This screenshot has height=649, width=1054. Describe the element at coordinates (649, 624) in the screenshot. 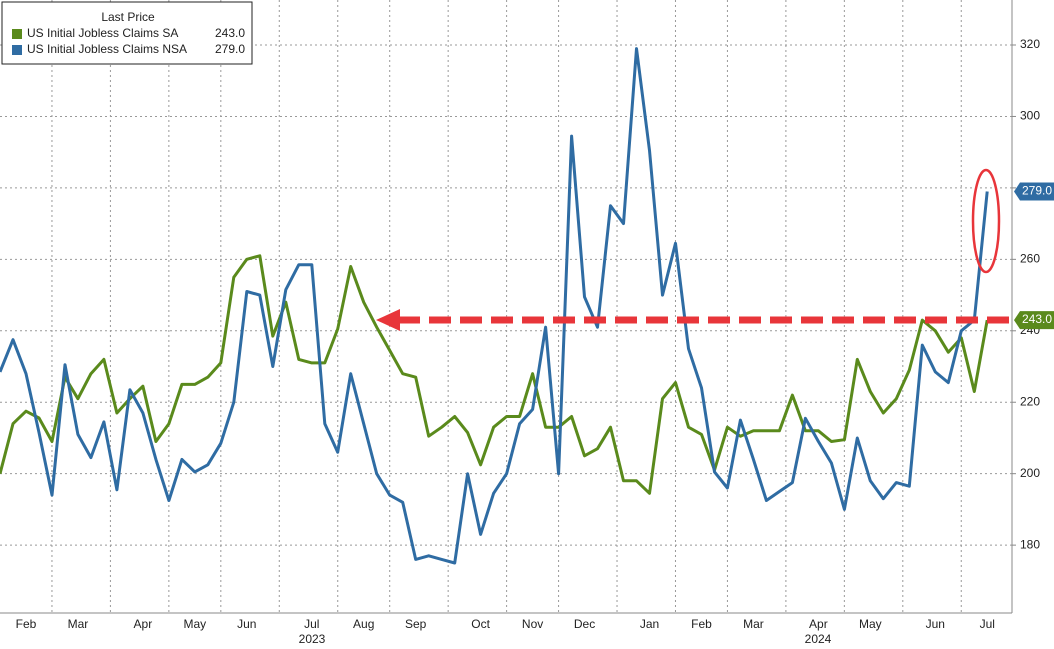

I see `x-tick-label: Jan` at that location.